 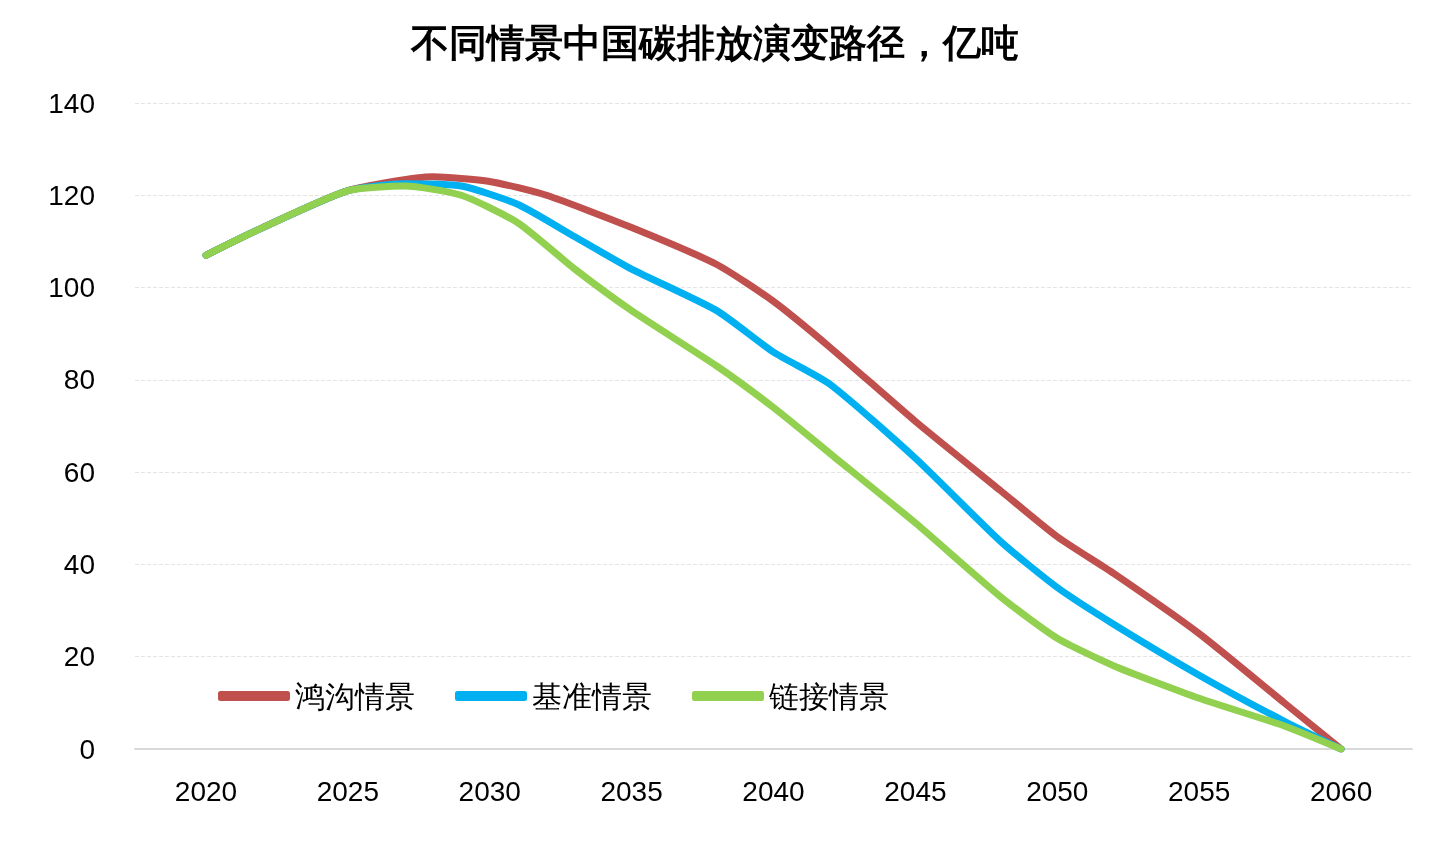 I want to click on x-tick-label: 2040, so click(x=773, y=791).